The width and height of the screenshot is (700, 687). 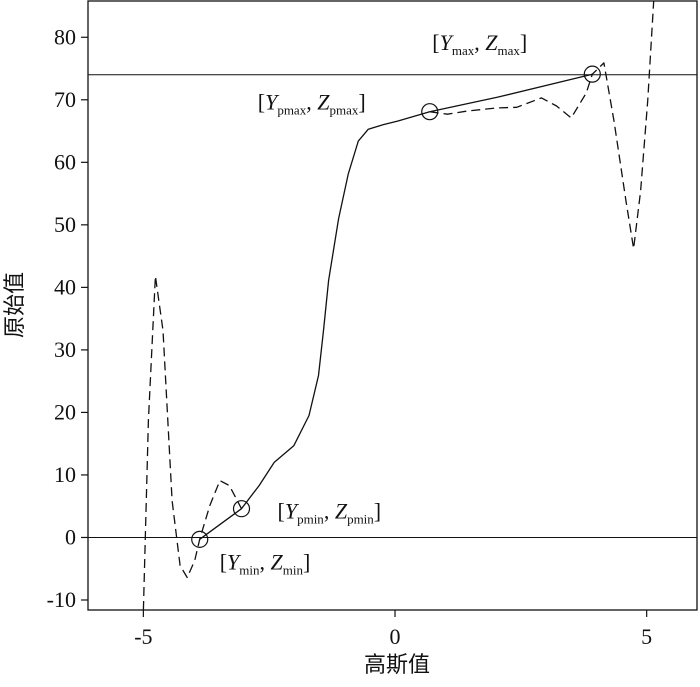 I want to click on y-tick-label: 20, so click(x=65, y=411).